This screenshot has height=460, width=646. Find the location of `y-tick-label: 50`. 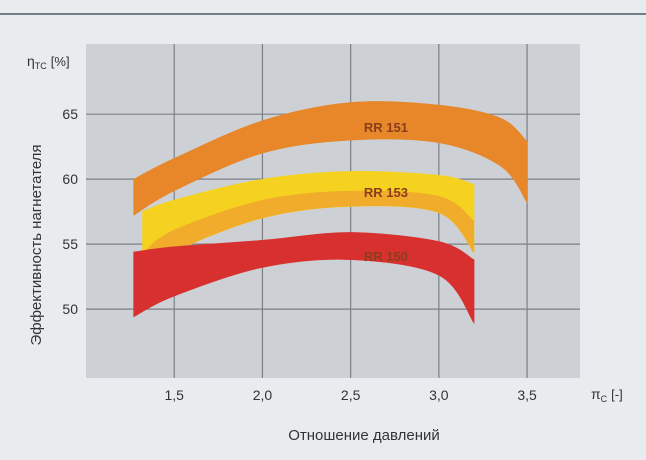

y-tick-label: 50 is located at coordinates (70, 309).